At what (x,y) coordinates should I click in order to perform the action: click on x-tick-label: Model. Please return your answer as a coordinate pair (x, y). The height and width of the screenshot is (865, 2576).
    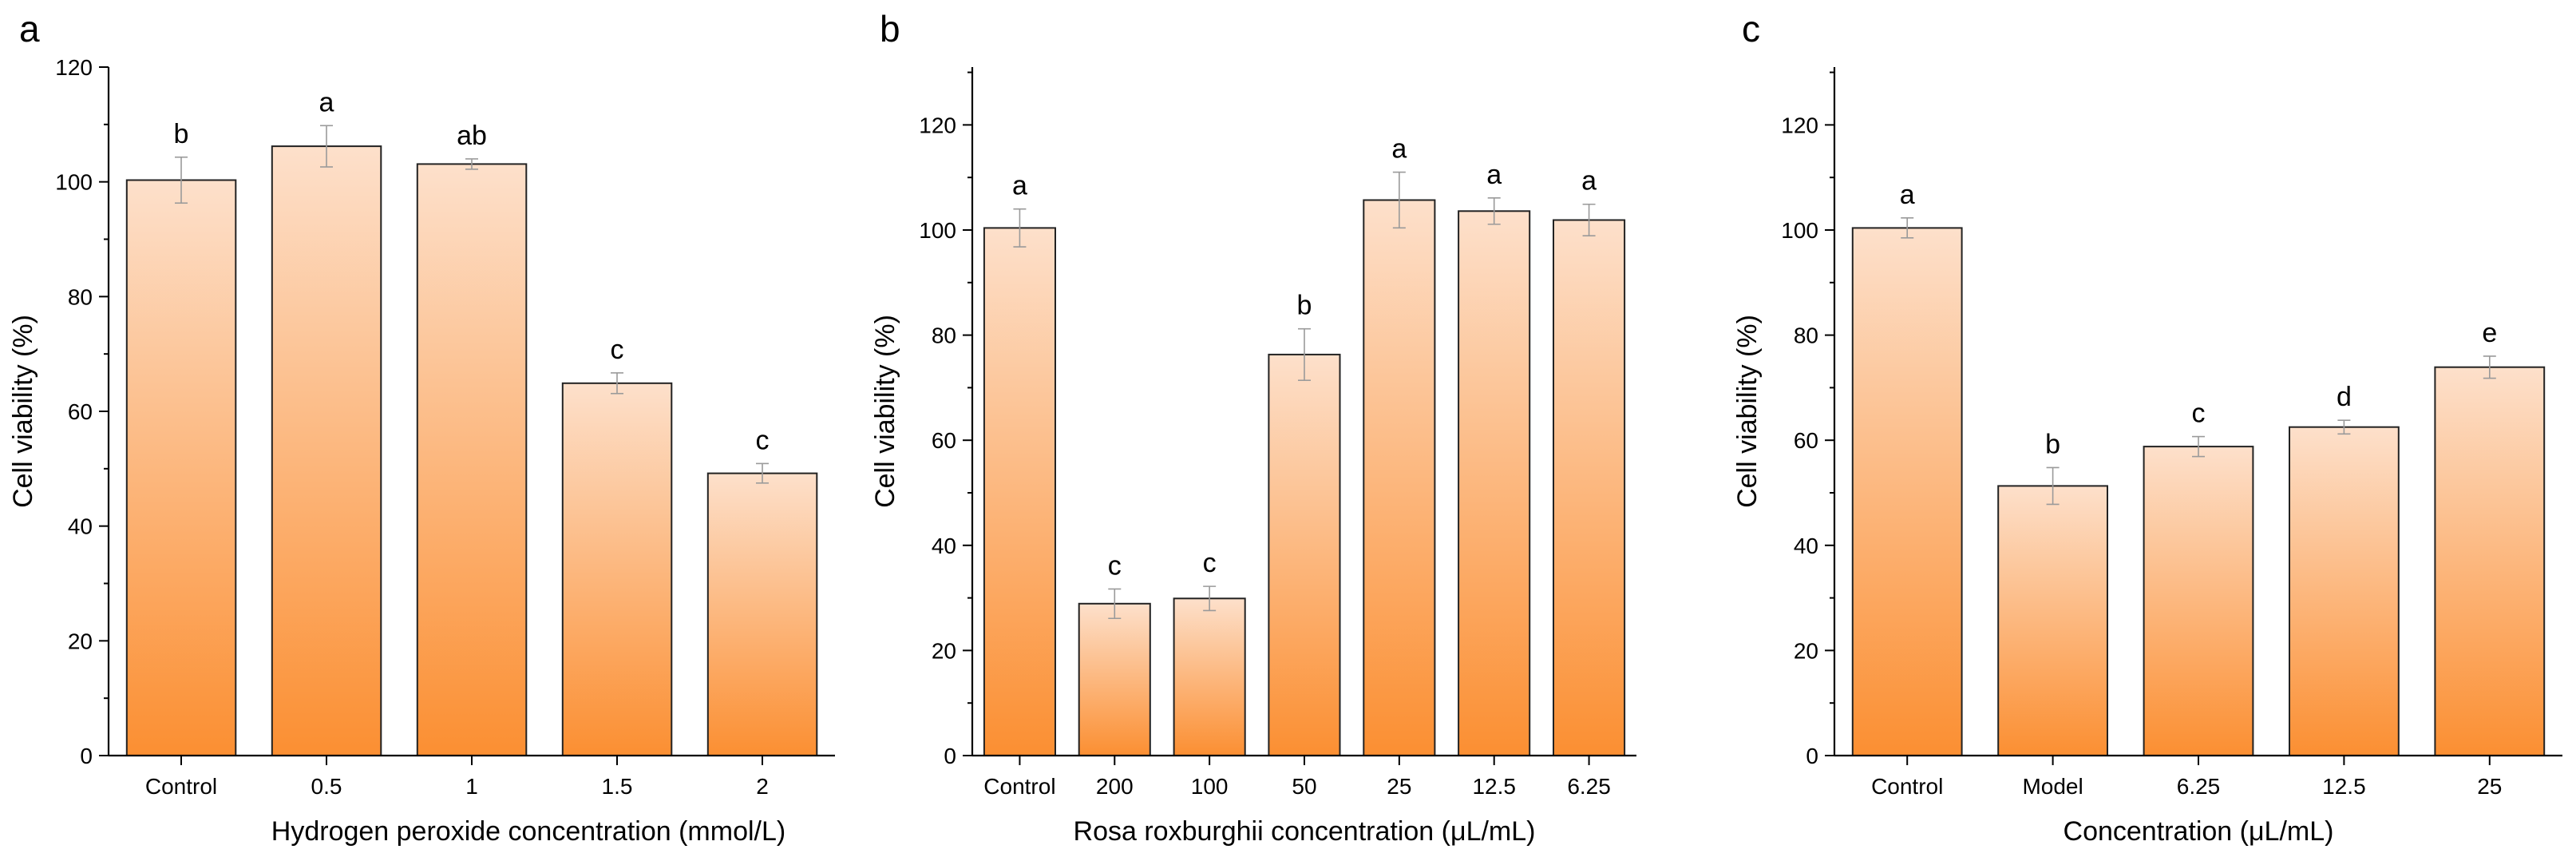
    Looking at the image, I should click on (2052, 787).